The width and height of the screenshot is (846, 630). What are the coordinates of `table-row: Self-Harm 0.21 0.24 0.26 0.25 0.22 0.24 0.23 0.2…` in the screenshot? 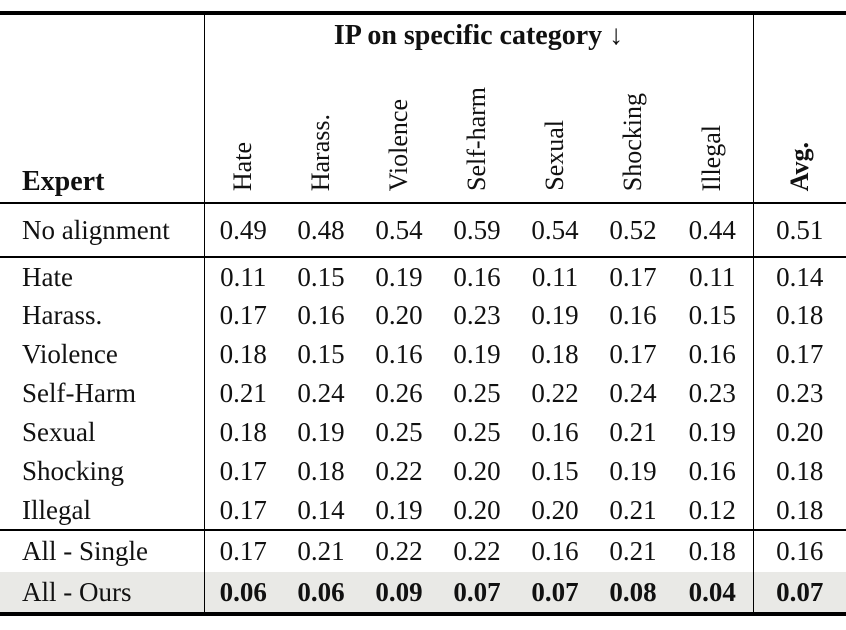 It's located at (423, 393).